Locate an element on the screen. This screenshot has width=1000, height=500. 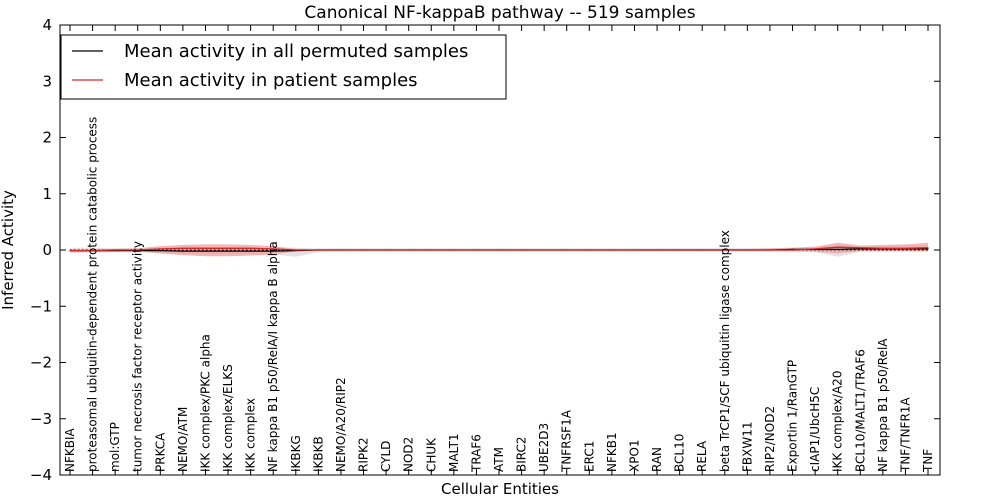
legend-box is located at coordinates (283, 67).